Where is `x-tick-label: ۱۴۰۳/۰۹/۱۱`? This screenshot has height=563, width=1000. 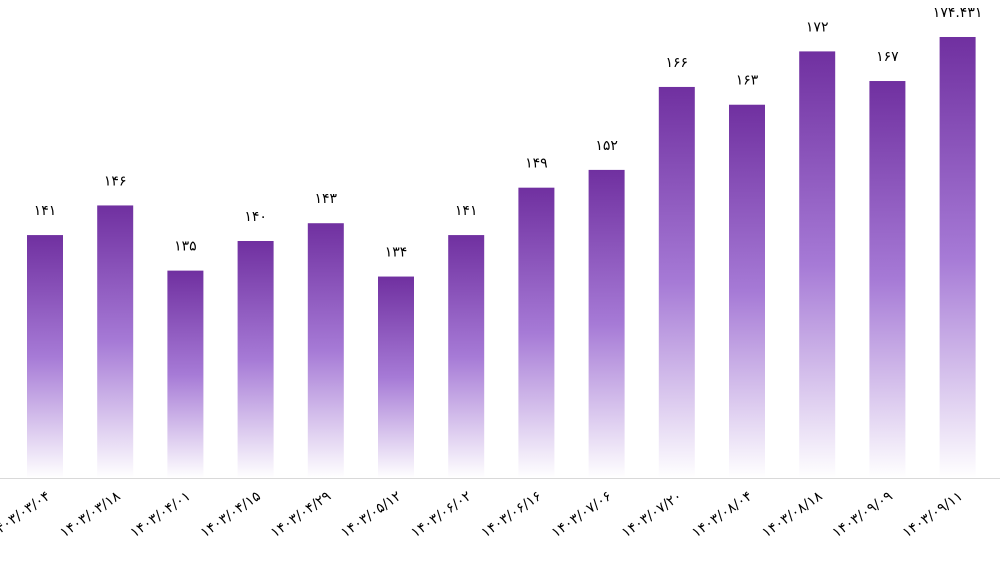 x-tick-label: ۱۴۰۳/۰۹/۱۱ is located at coordinates (933, 514).